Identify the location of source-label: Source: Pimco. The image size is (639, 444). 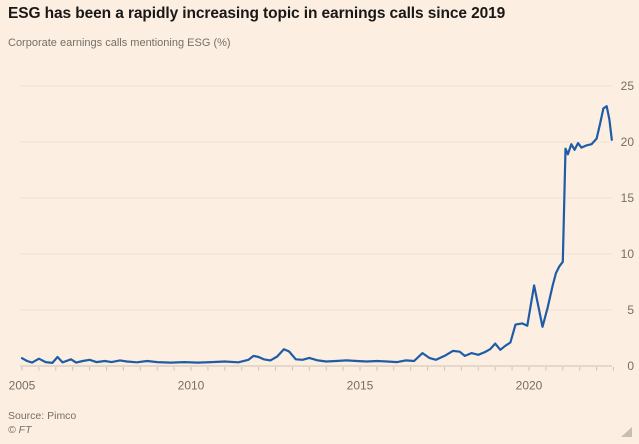
(42, 416).